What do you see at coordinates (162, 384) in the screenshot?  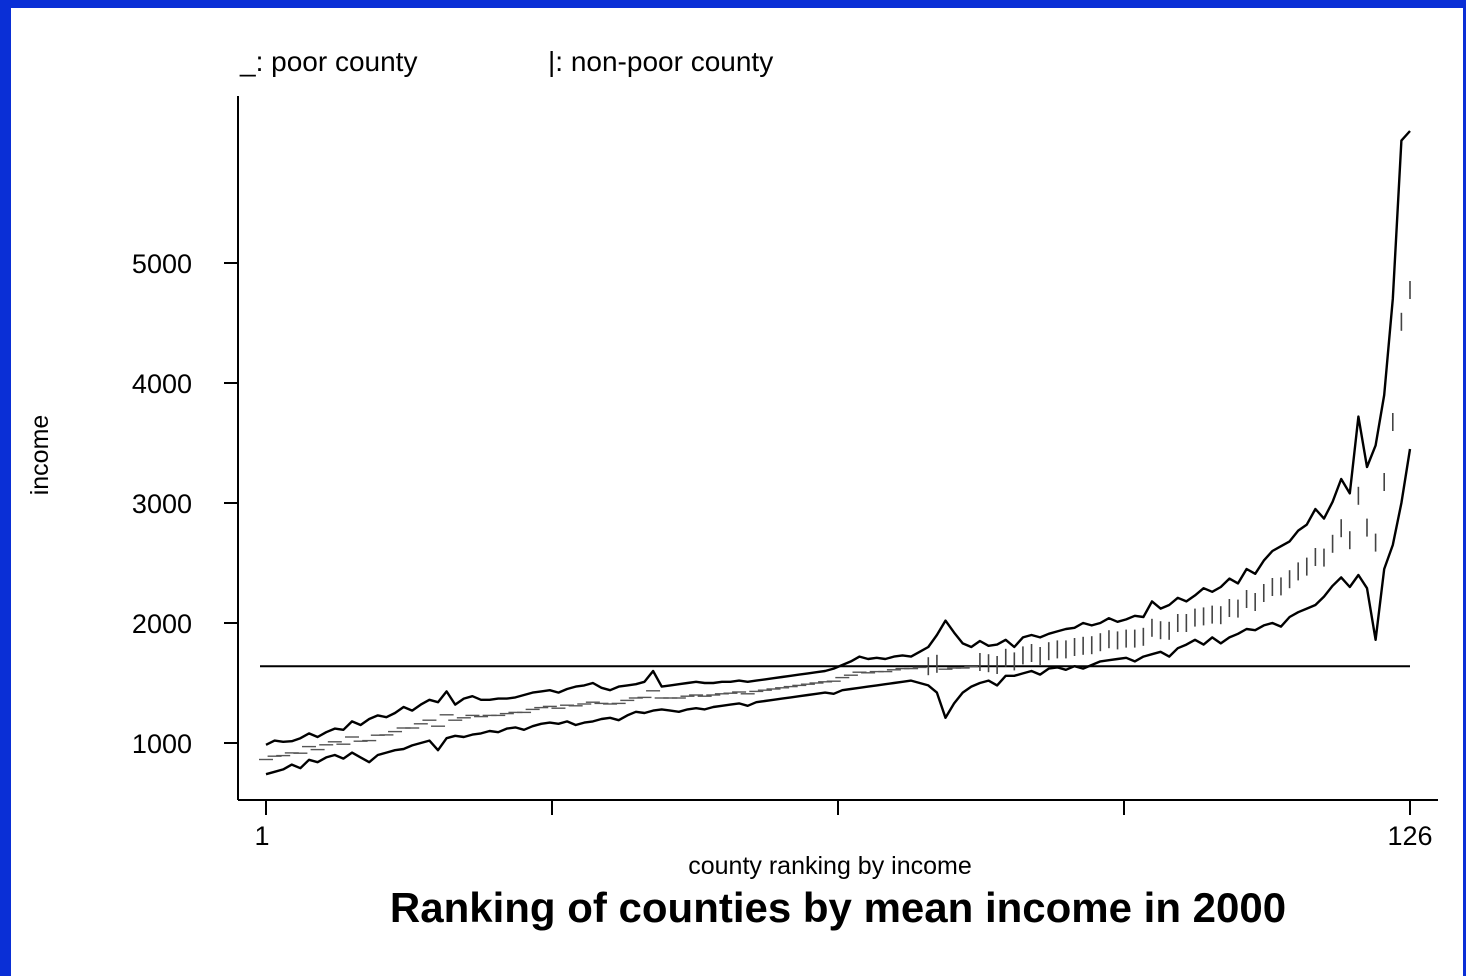 I see `y-tick-label: 4000` at bounding box center [162, 384].